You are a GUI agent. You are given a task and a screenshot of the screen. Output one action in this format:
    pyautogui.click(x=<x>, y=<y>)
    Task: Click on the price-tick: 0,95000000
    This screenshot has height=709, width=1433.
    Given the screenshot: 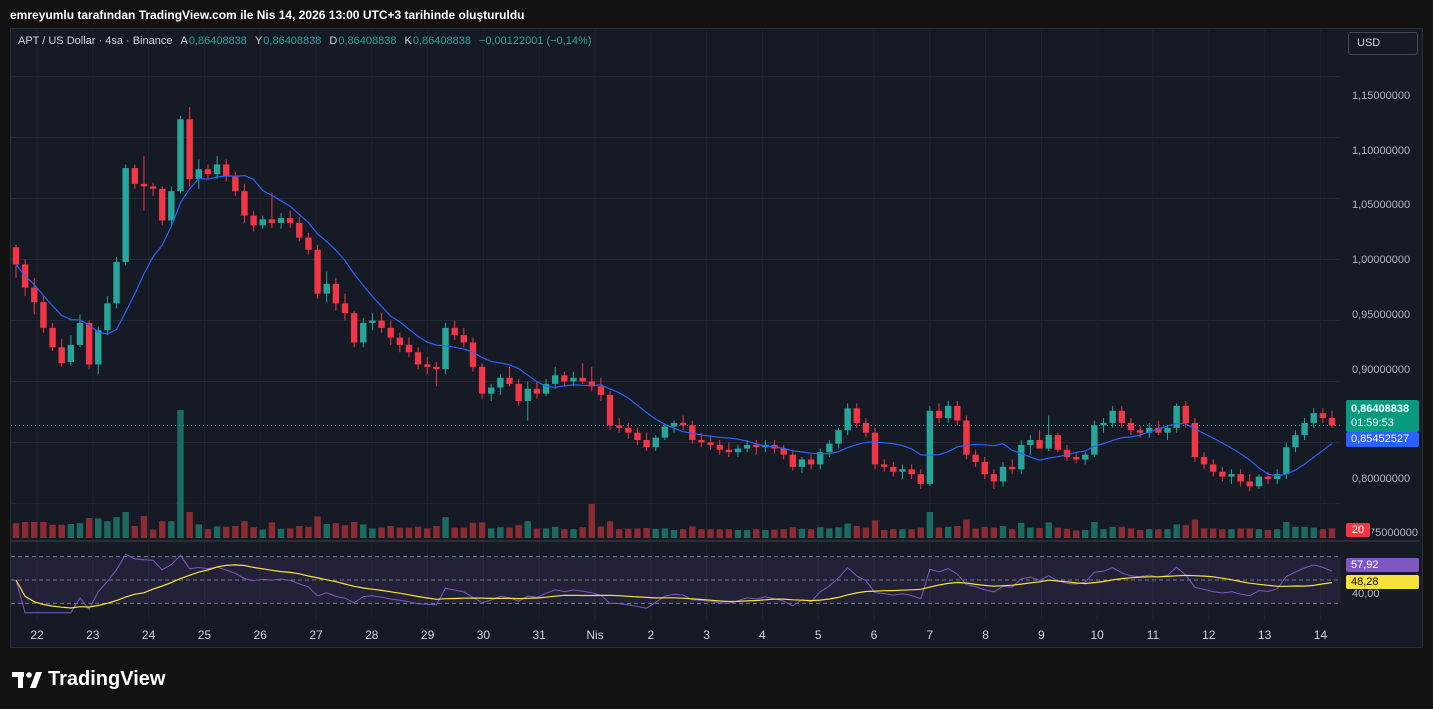 What is the action you would take?
    pyautogui.click(x=1381, y=315)
    